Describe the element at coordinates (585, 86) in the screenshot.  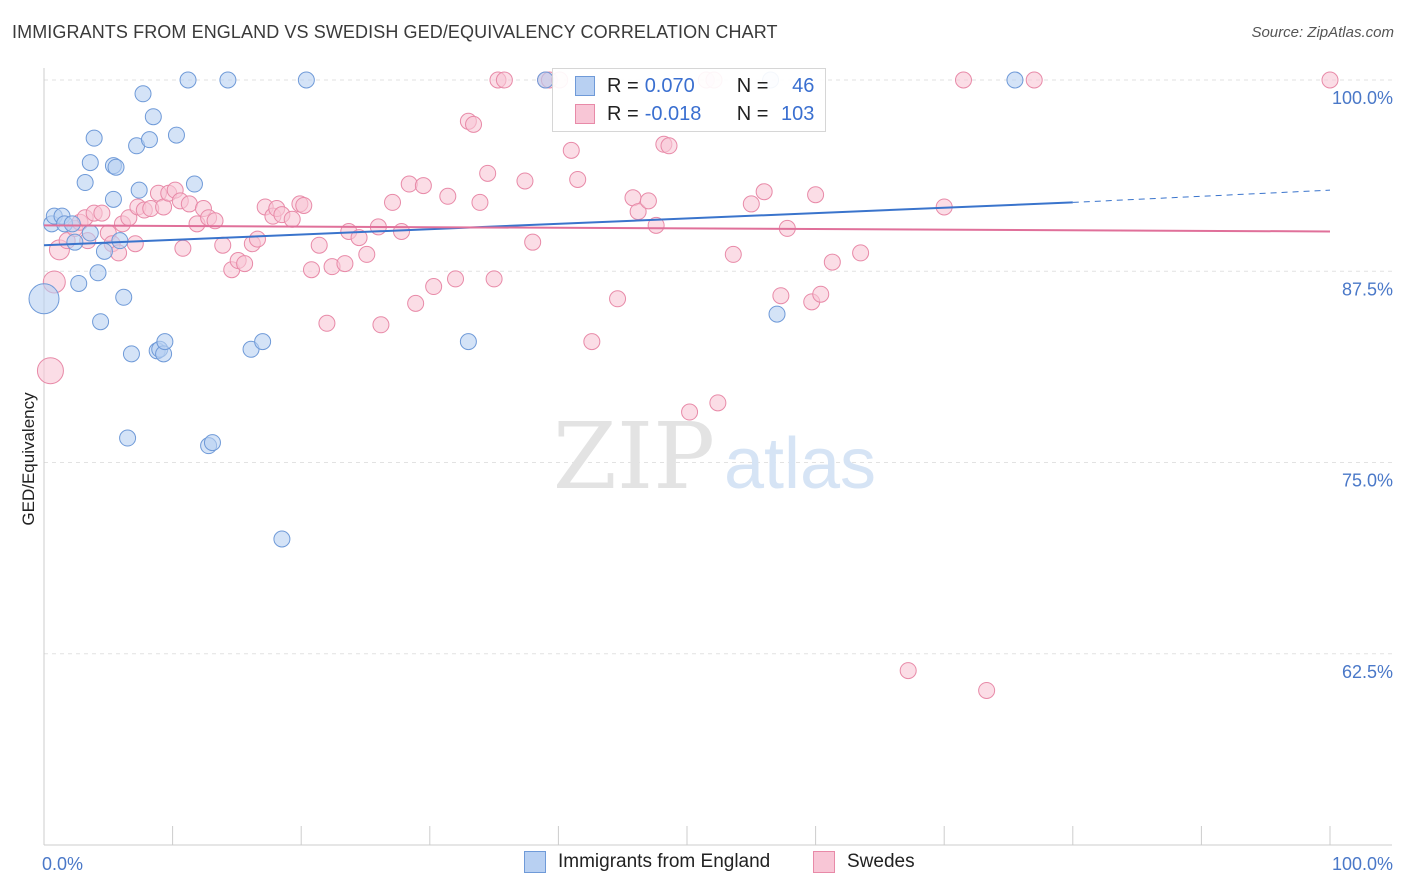
I see `england-swatch` at that location.